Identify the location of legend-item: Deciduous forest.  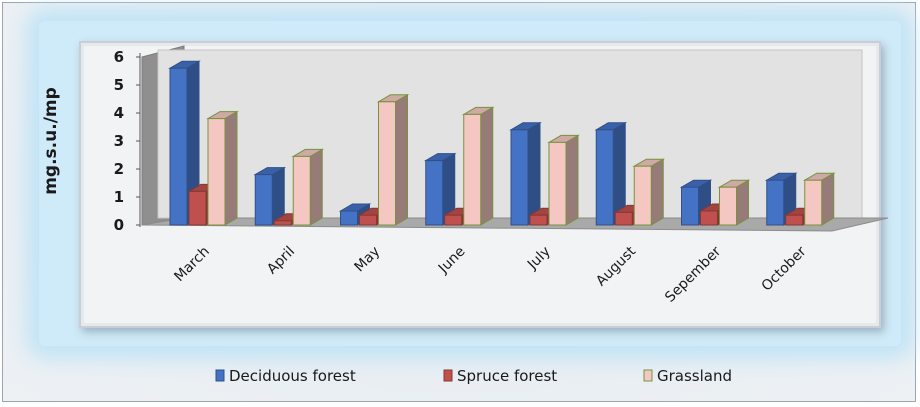
(285, 376).